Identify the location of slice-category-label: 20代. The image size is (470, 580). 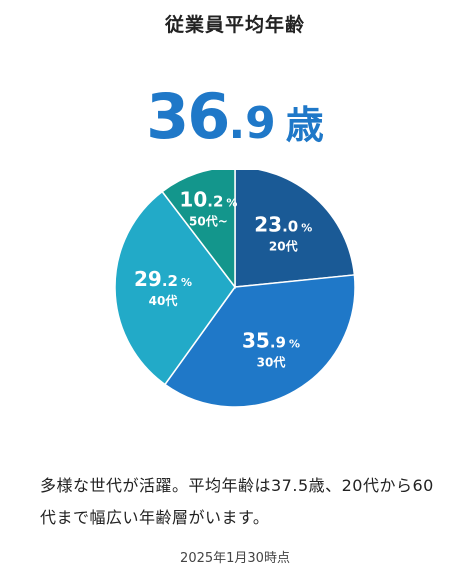
(283, 246).